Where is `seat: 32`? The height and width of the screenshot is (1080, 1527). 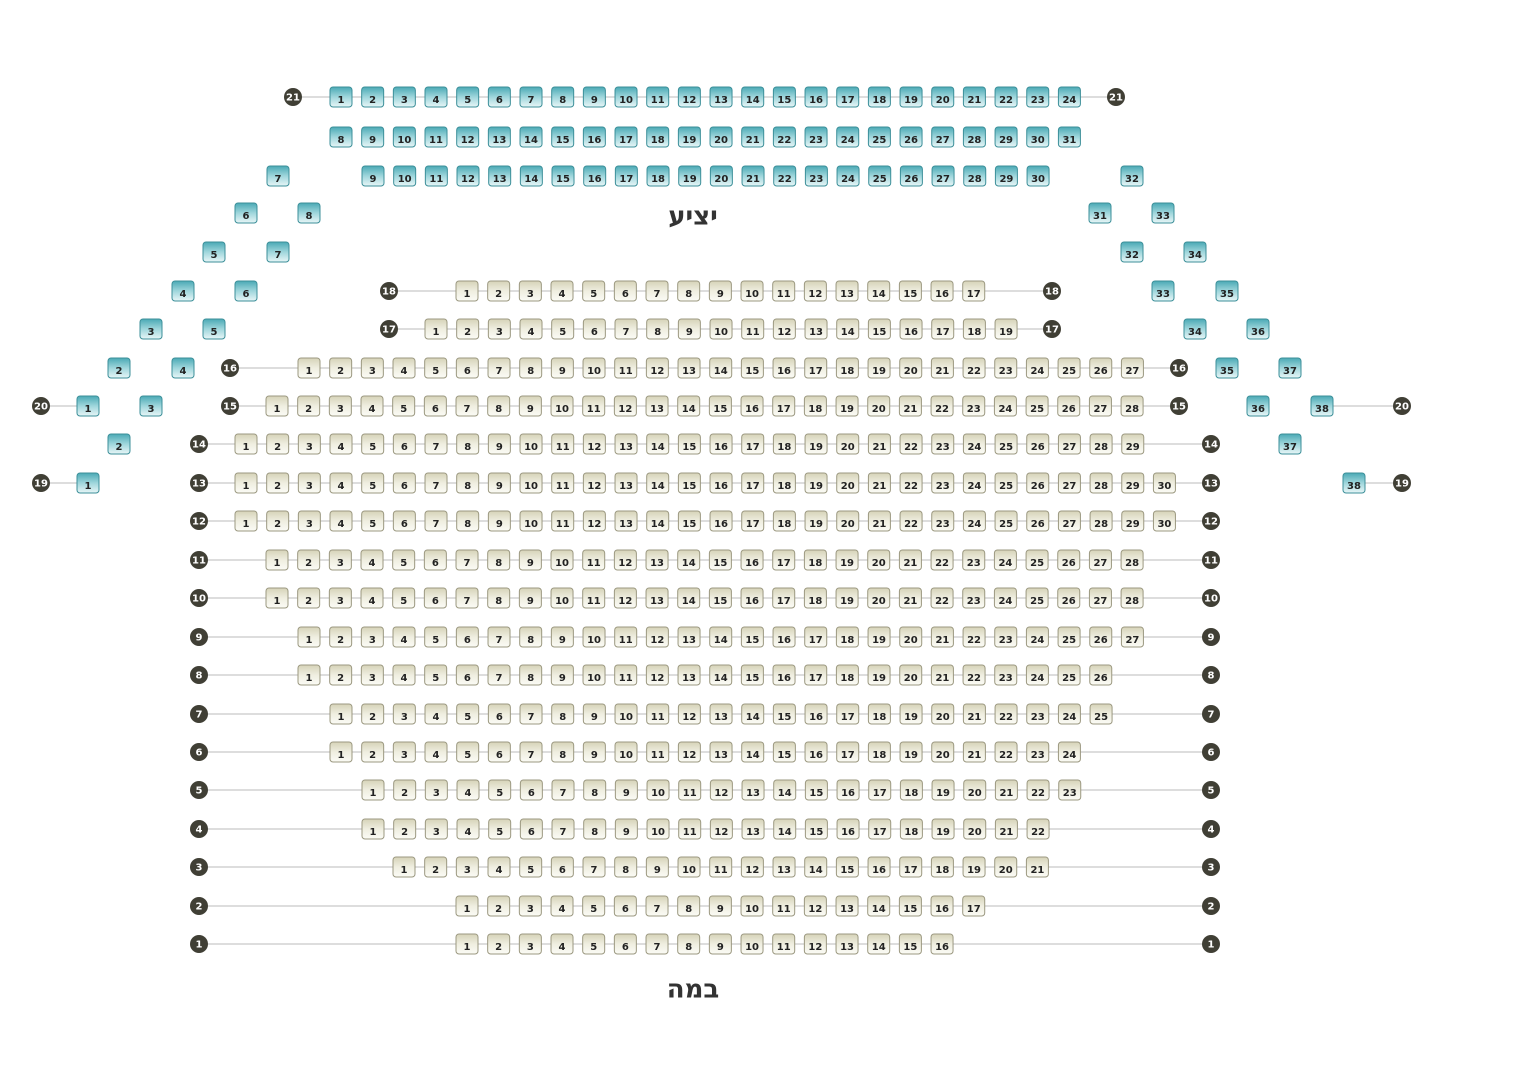 seat: 32 is located at coordinates (1132, 176).